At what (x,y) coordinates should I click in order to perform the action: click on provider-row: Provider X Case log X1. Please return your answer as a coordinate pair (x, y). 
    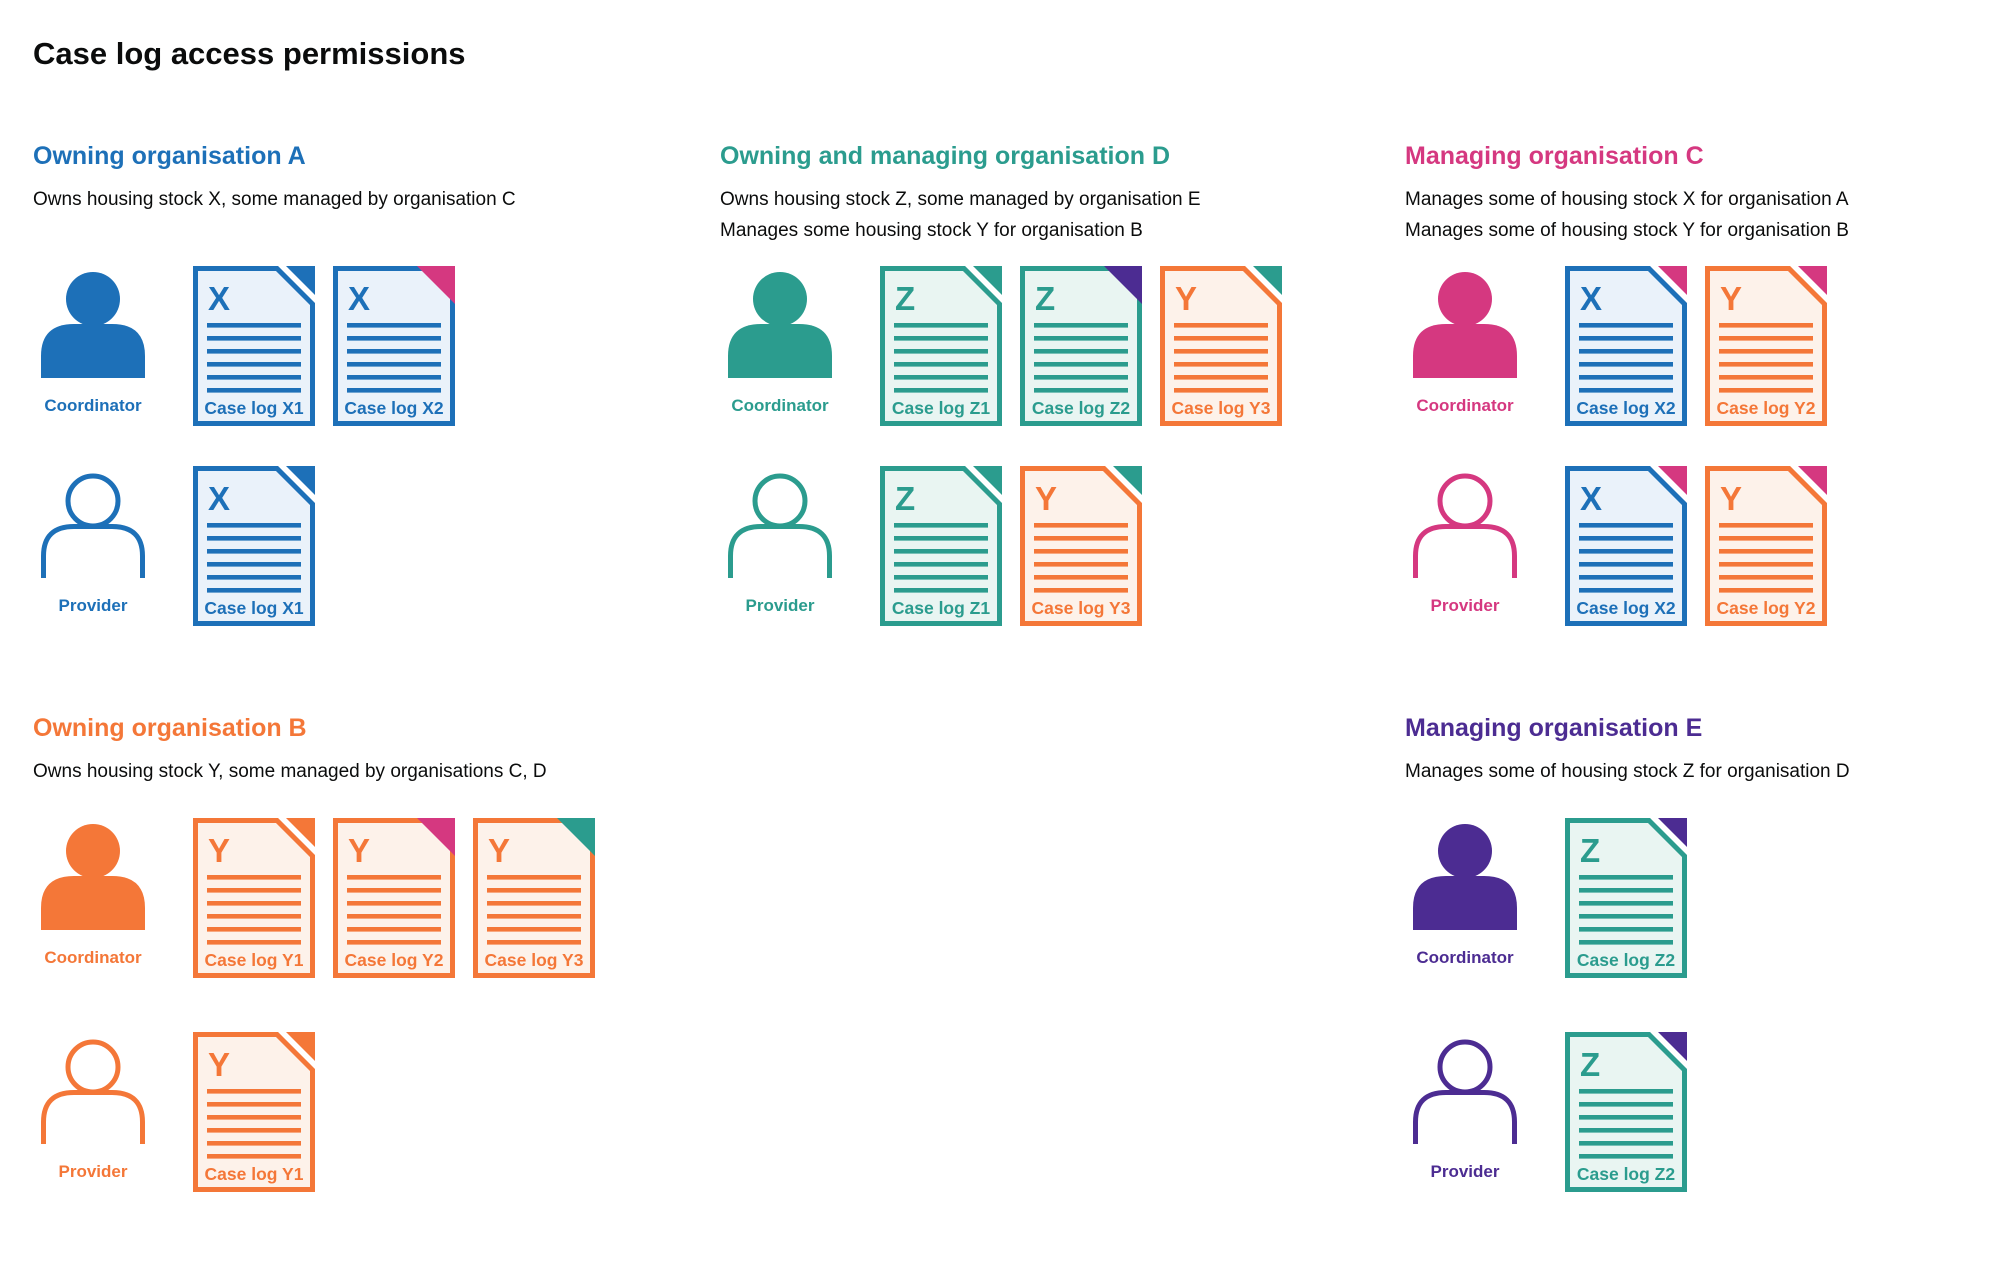
    Looking at the image, I should click on (353, 552).